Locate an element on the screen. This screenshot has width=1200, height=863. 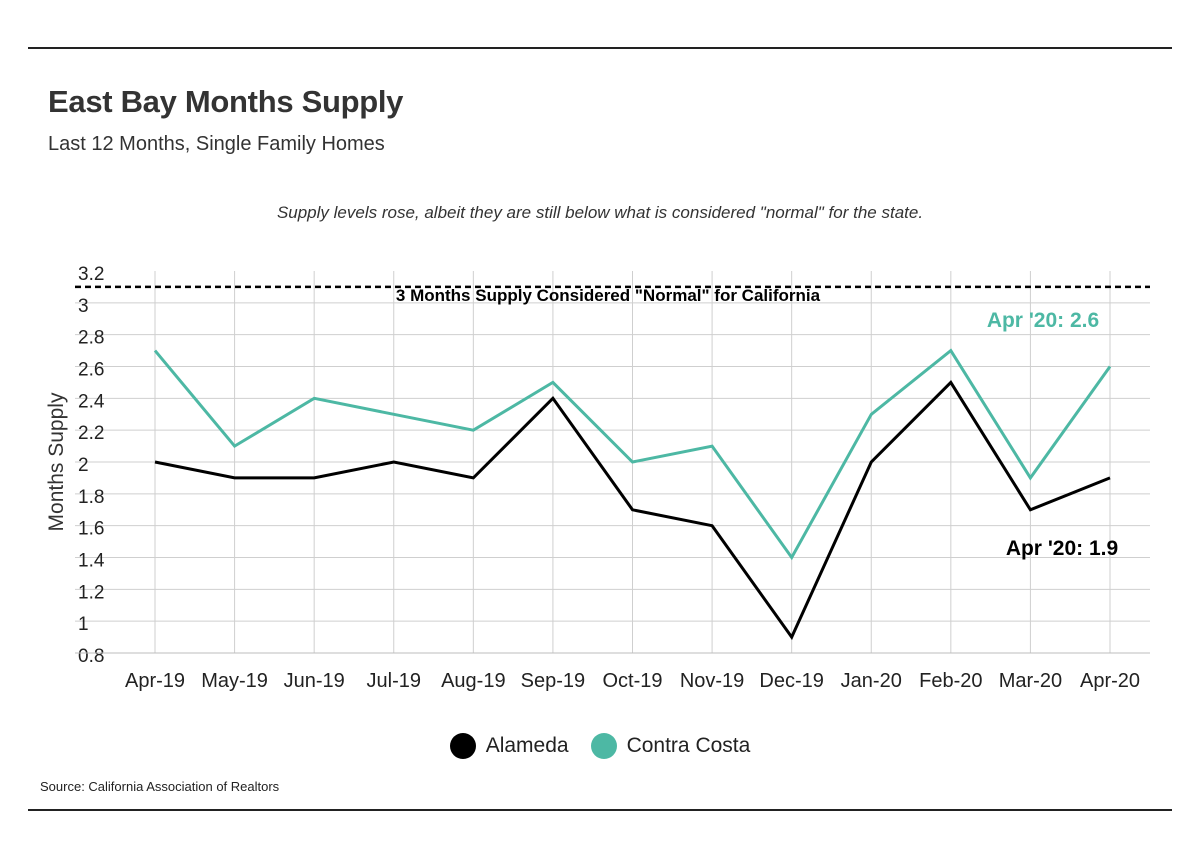
y-tick-label: 1 is located at coordinates (83, 624).